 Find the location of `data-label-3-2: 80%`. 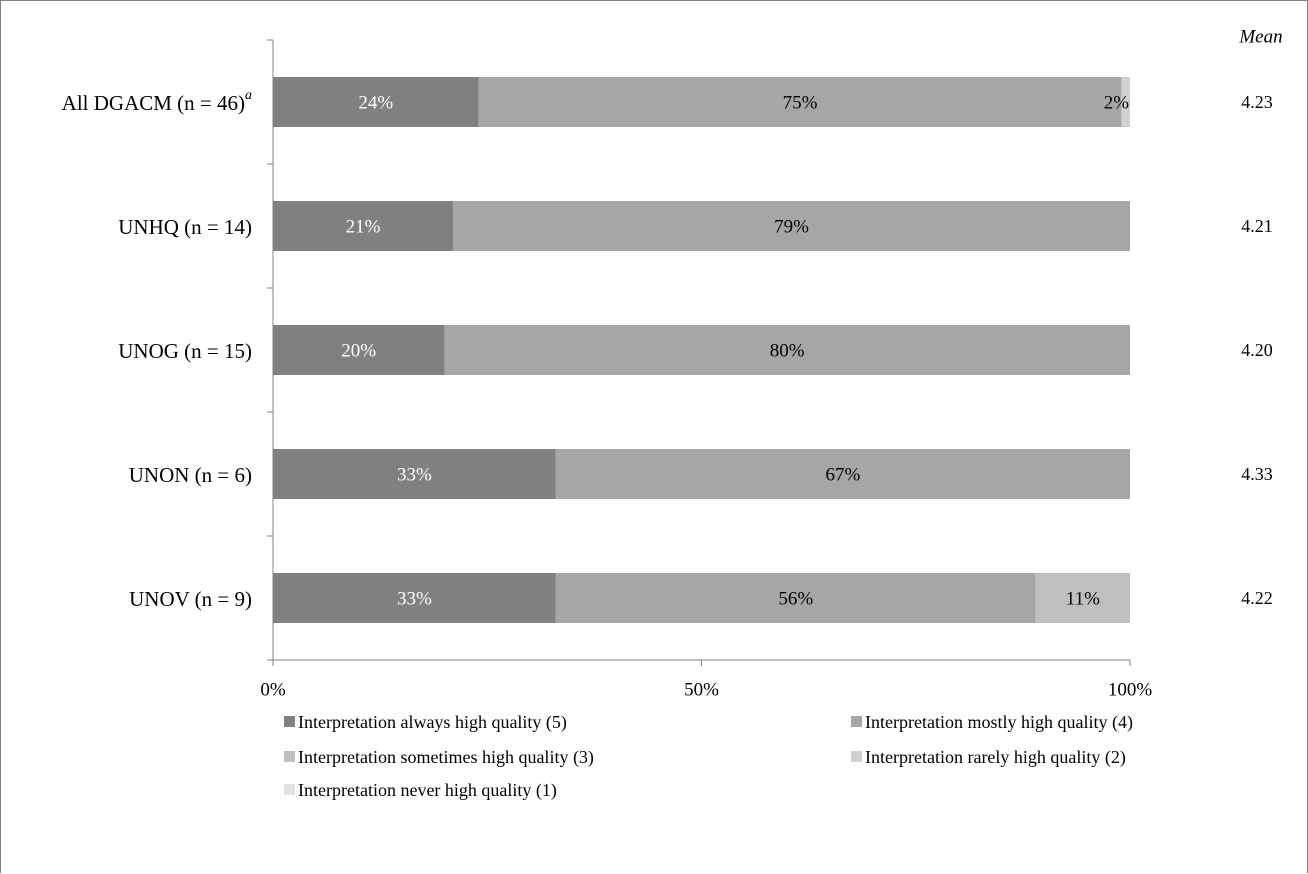

data-label-3-2: 80% is located at coordinates (787, 351).